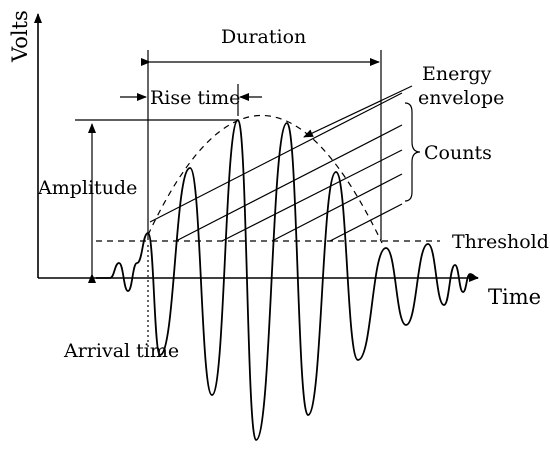 Image resolution: width=550 pixels, height=461 pixels. Describe the element at coordinates (195, 98) in the screenshot. I see `rise-time-label: Rise time` at that location.